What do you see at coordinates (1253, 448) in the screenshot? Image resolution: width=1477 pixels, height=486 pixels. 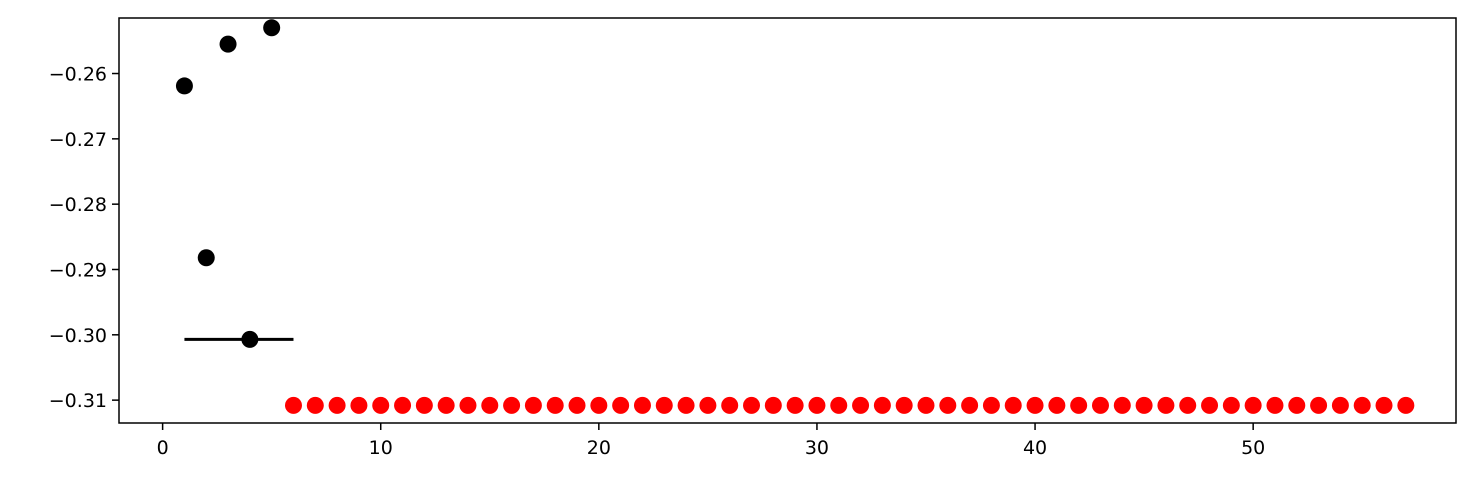 I see `x-tick-label-5: 50` at bounding box center [1253, 448].